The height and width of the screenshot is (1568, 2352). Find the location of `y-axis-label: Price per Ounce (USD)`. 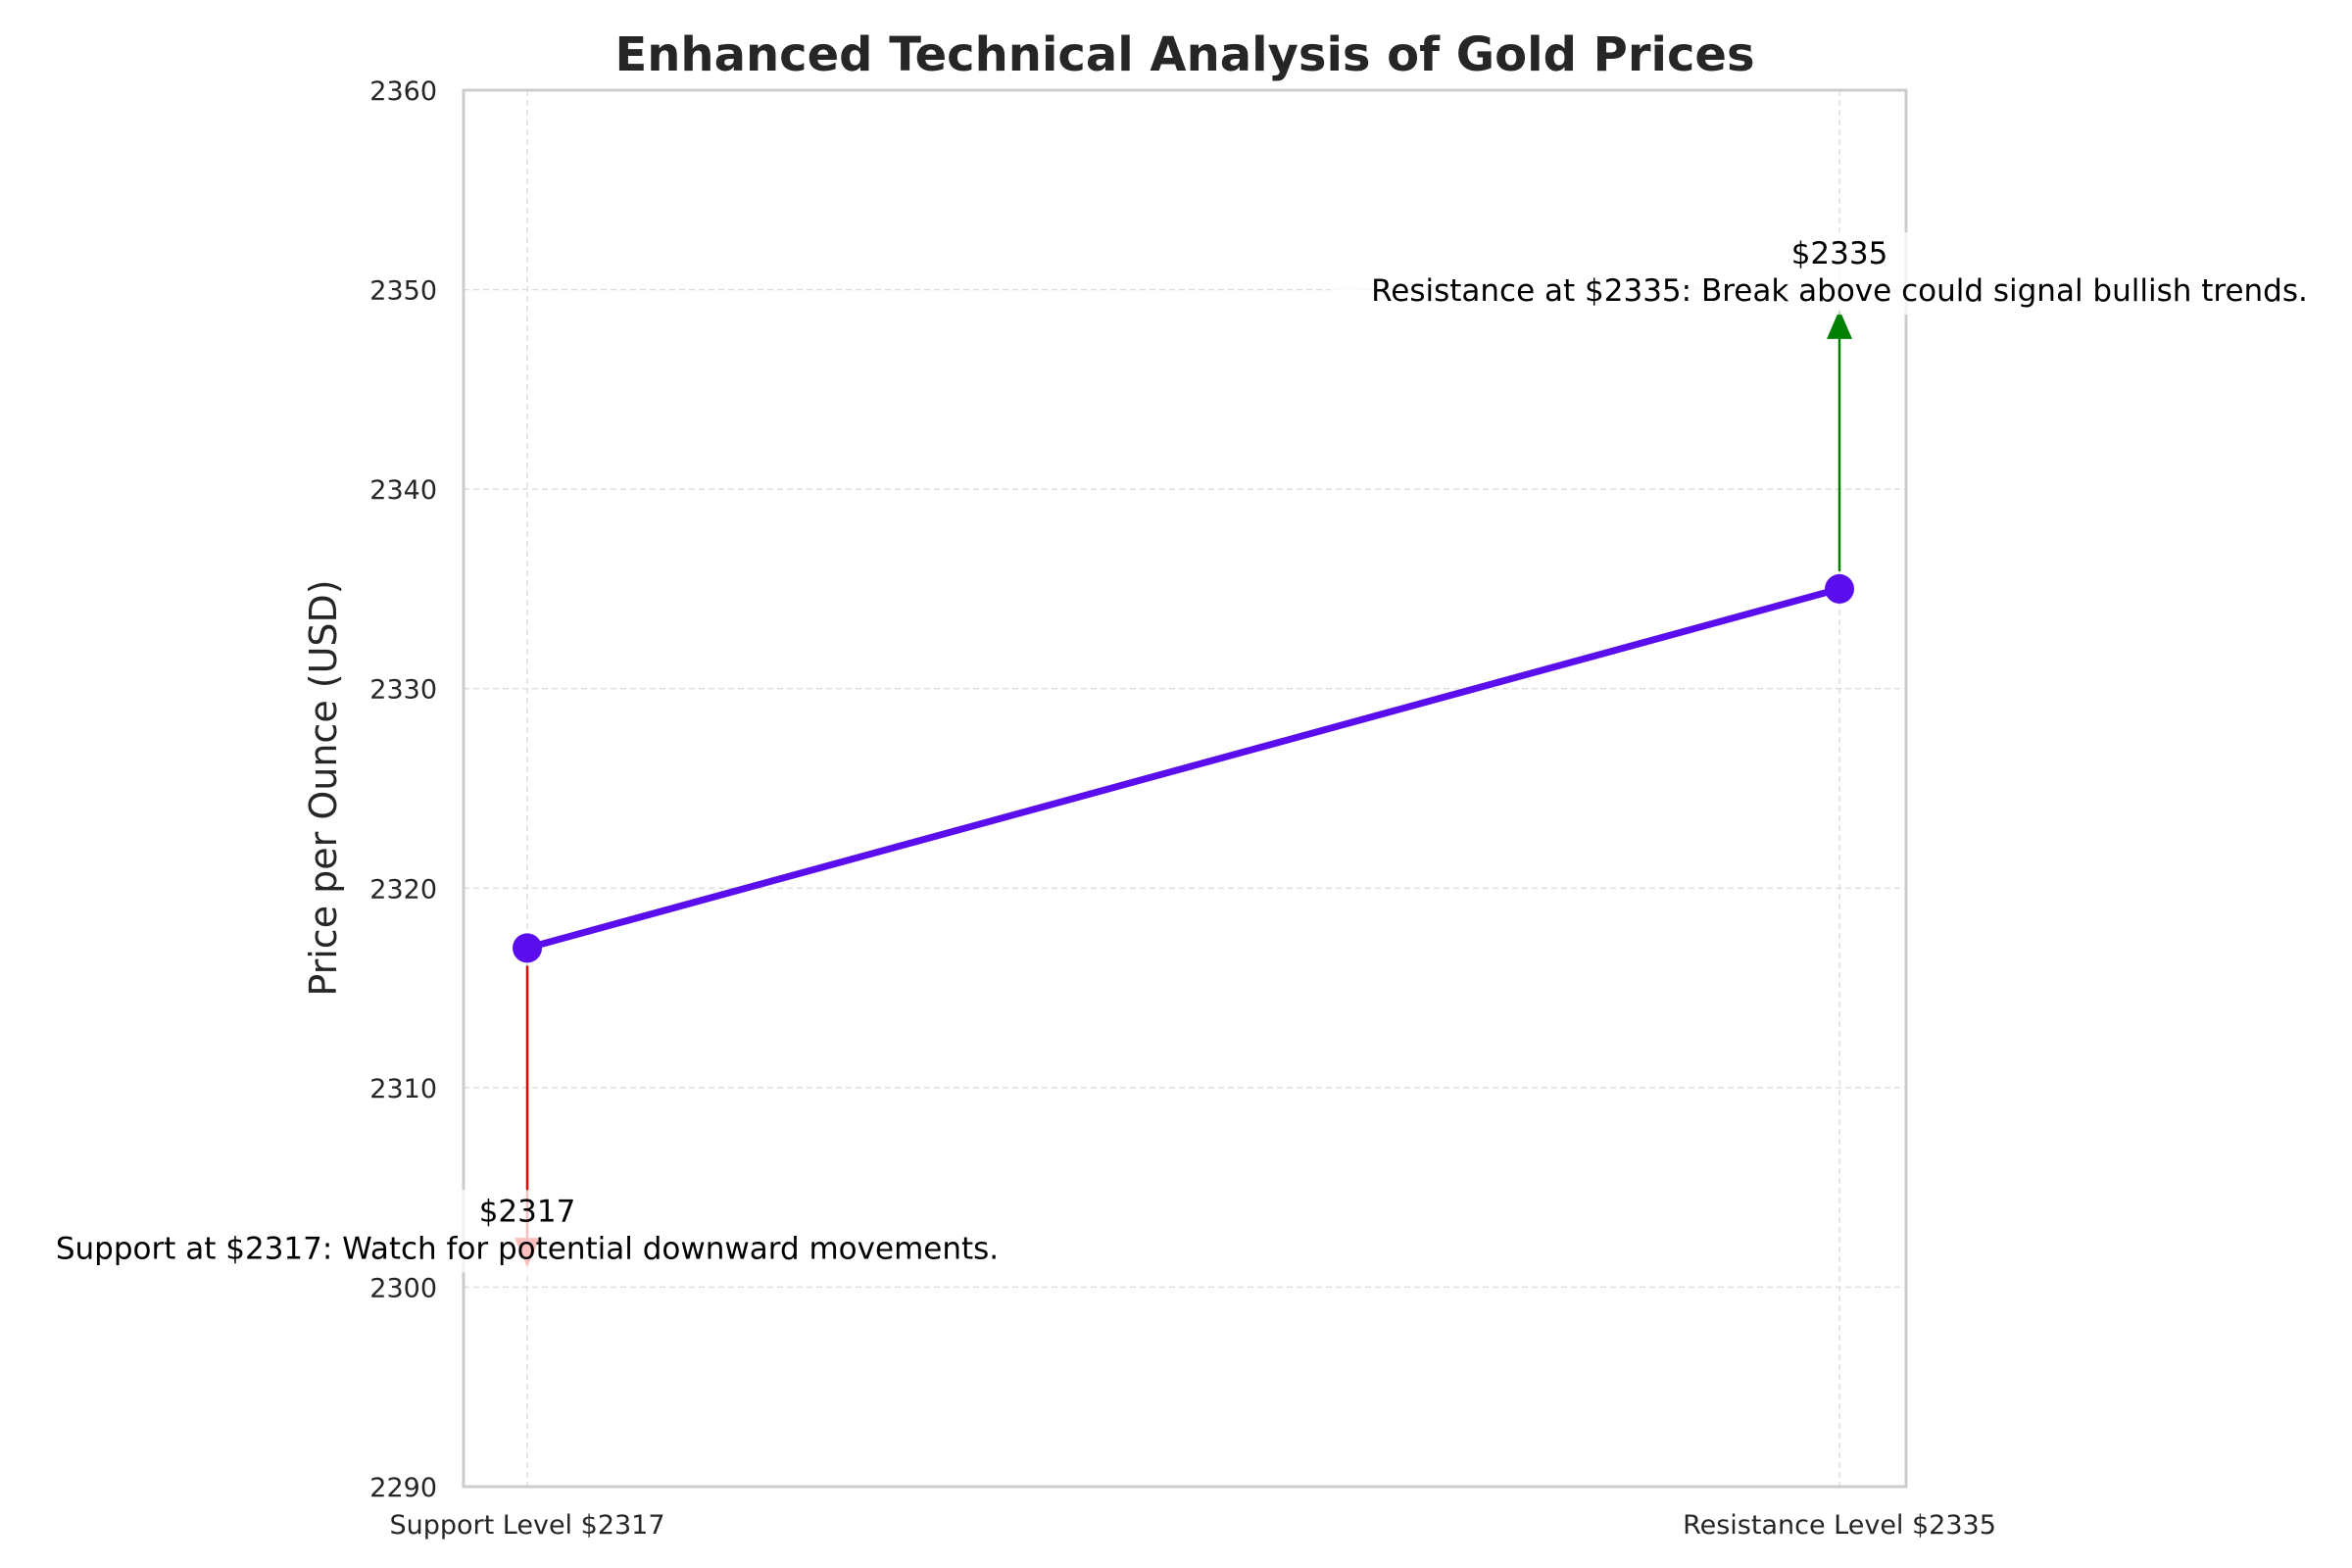

y-axis-label: Price per Ounce (USD) is located at coordinates (323, 787).